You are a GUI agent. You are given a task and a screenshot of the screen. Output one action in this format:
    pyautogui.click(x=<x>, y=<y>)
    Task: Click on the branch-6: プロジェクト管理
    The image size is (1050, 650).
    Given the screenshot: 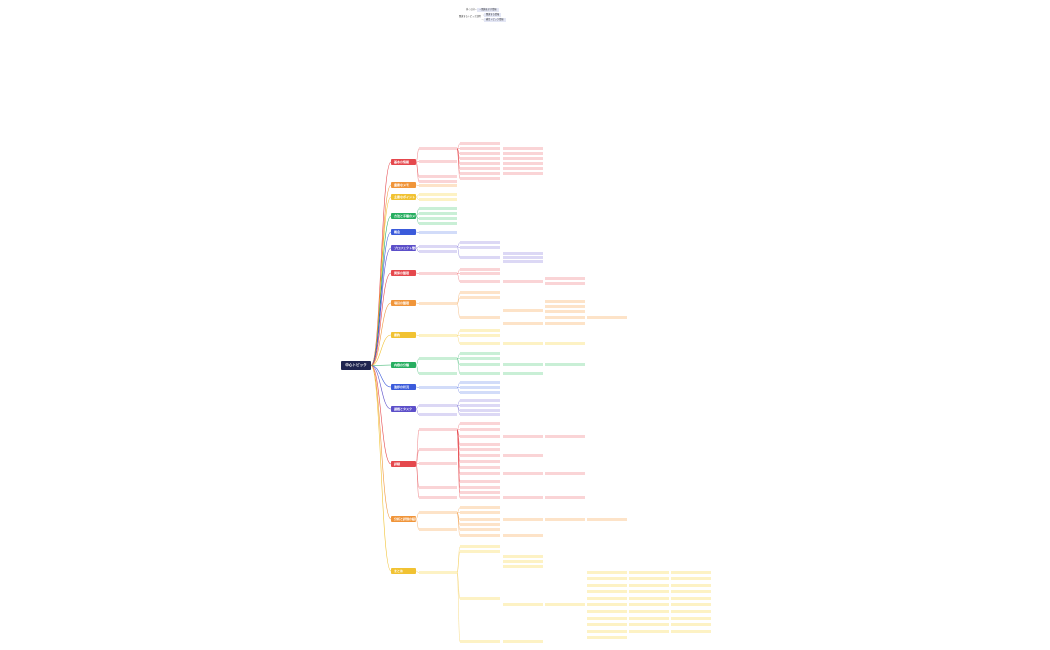 What is the action you would take?
    pyautogui.click(x=403, y=248)
    